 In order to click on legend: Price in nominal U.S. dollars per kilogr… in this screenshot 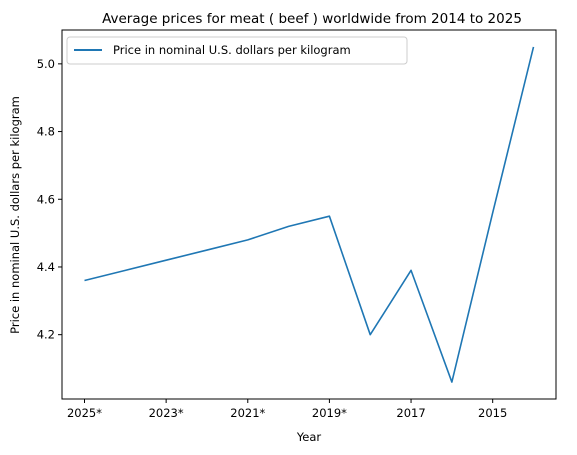, I will do `click(237, 50)`.